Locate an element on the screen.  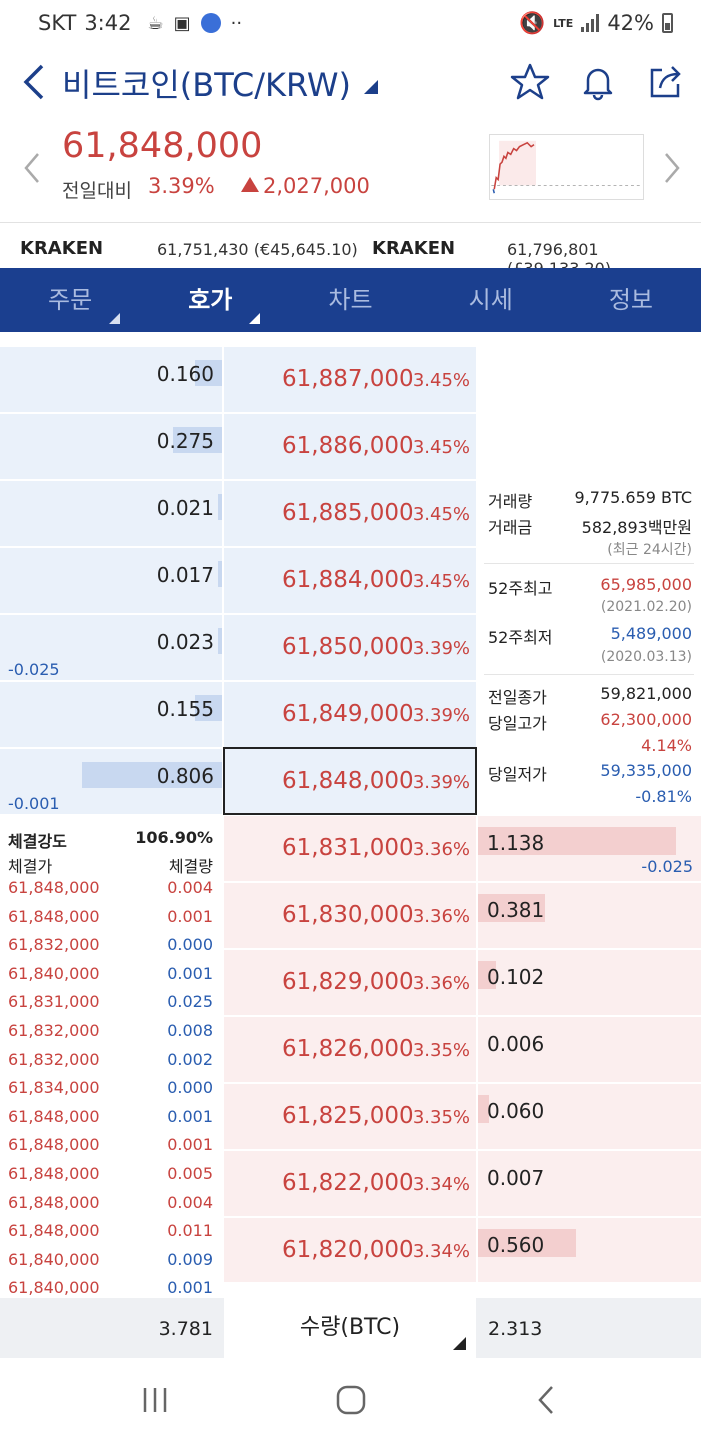
info-divider is located at coordinates (589, 563).